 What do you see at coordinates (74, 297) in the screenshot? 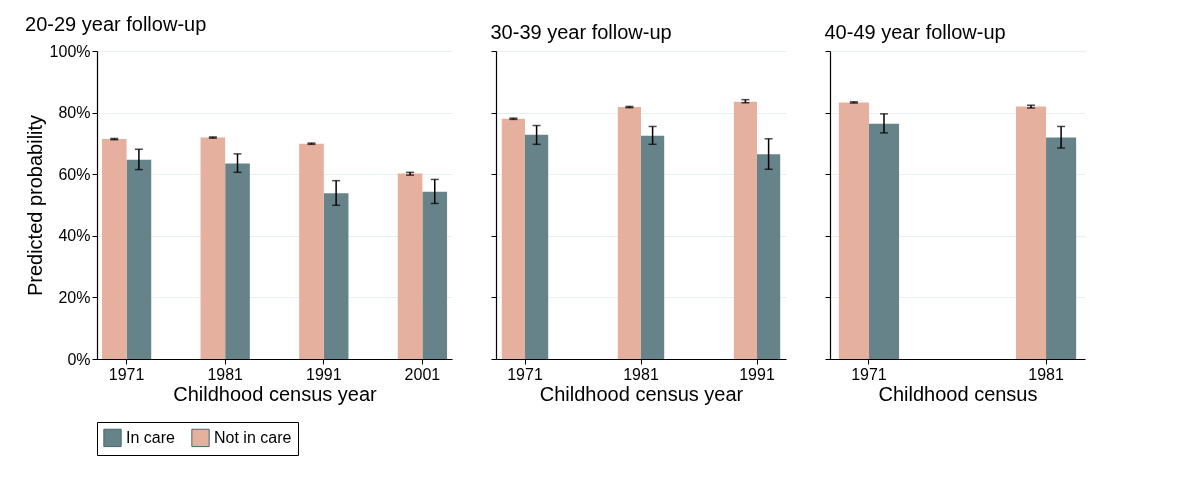
I see `y-tick-label: 20%` at bounding box center [74, 297].